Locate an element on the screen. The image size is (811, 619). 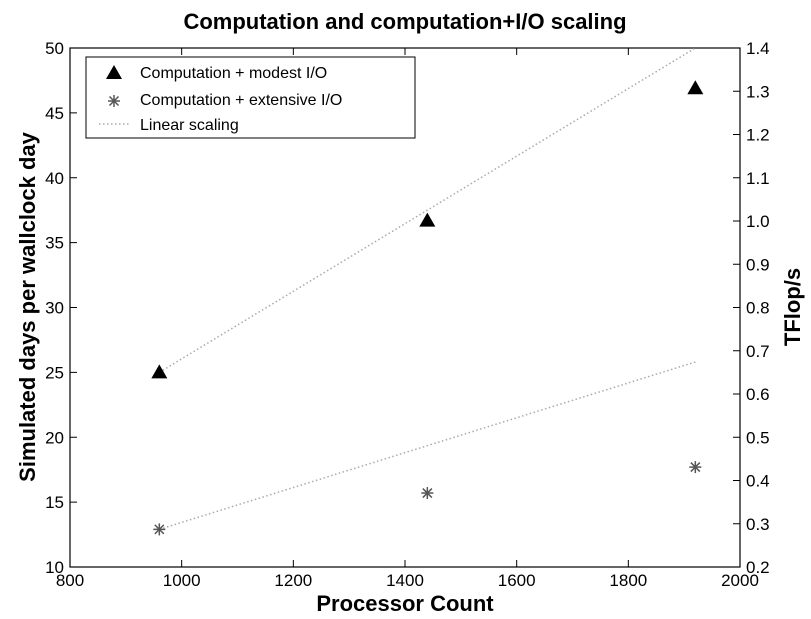
y-tick-label: 45 is located at coordinates (54, 113).